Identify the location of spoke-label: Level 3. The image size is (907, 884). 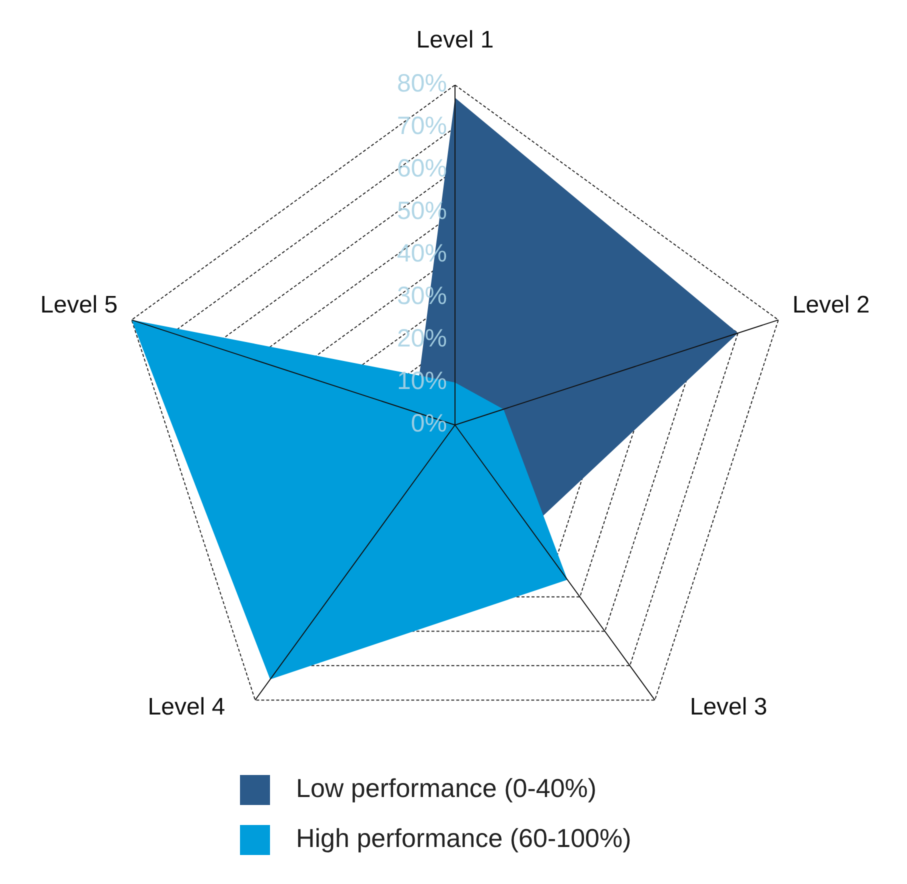
(729, 706).